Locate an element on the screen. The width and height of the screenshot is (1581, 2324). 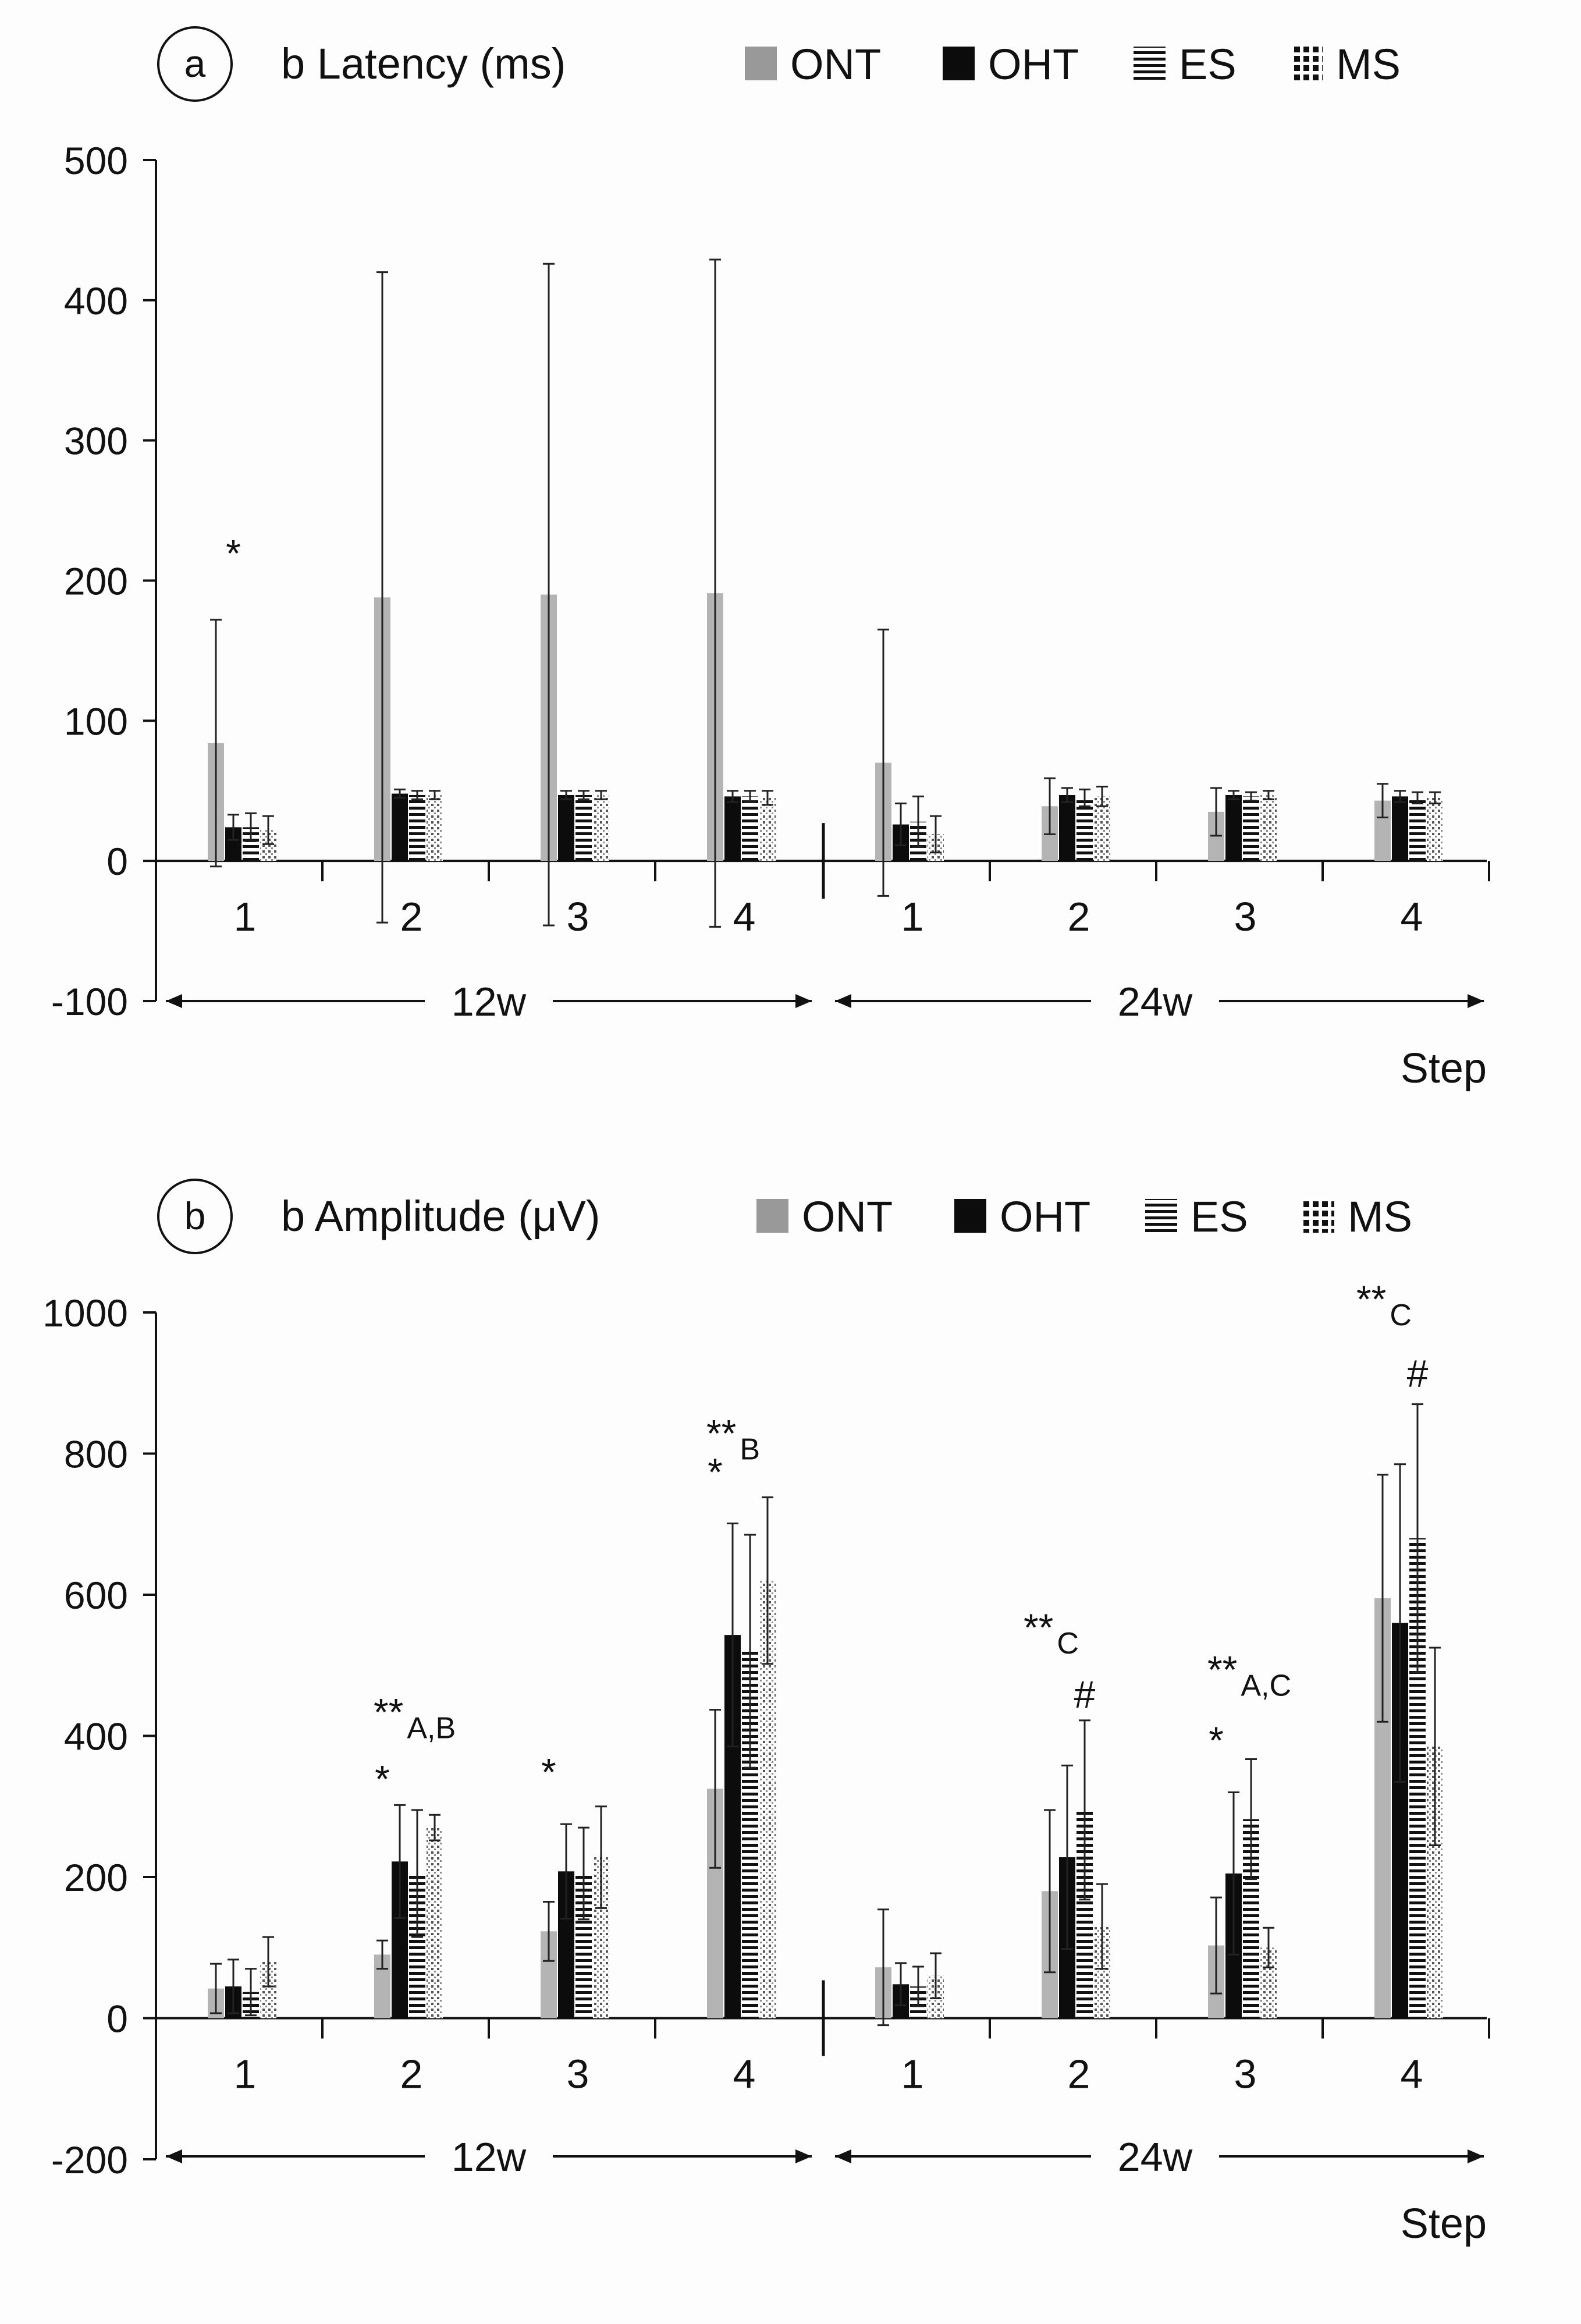
significance-subscript: A,B is located at coordinates (431, 1728).